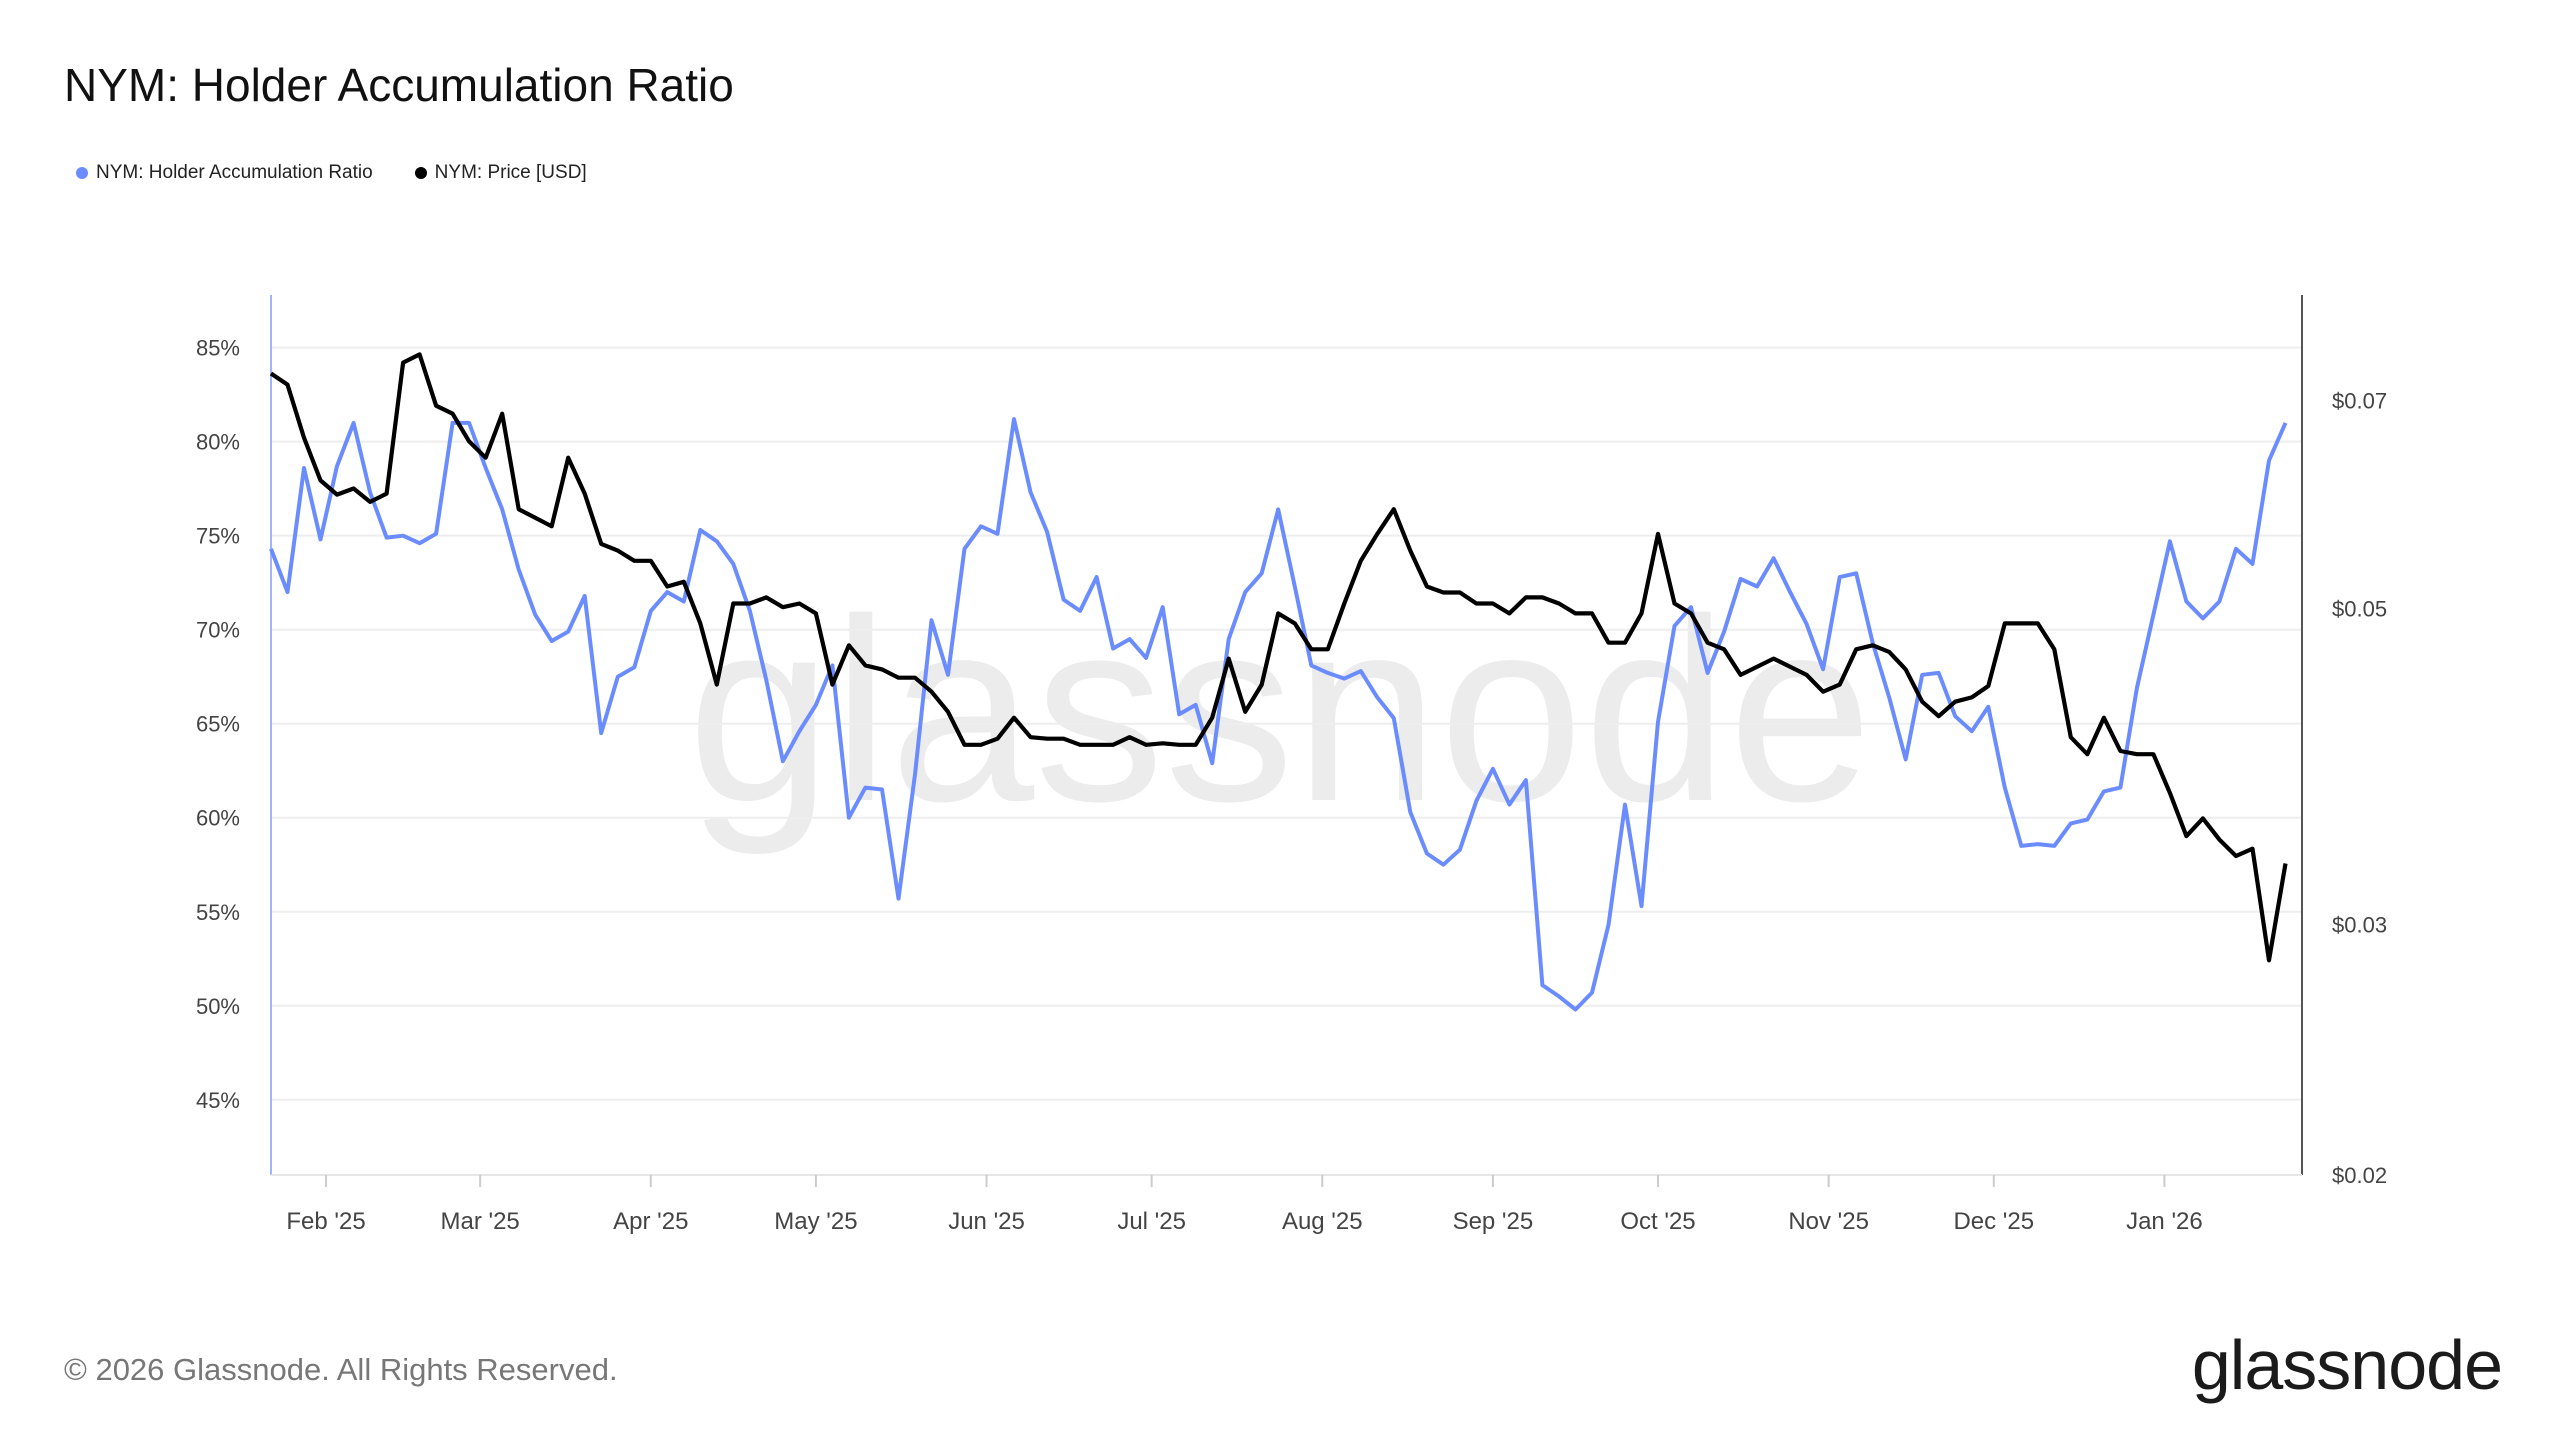  What do you see at coordinates (2347, 1365) in the screenshot?
I see `glassnode-logo: glassnode` at bounding box center [2347, 1365].